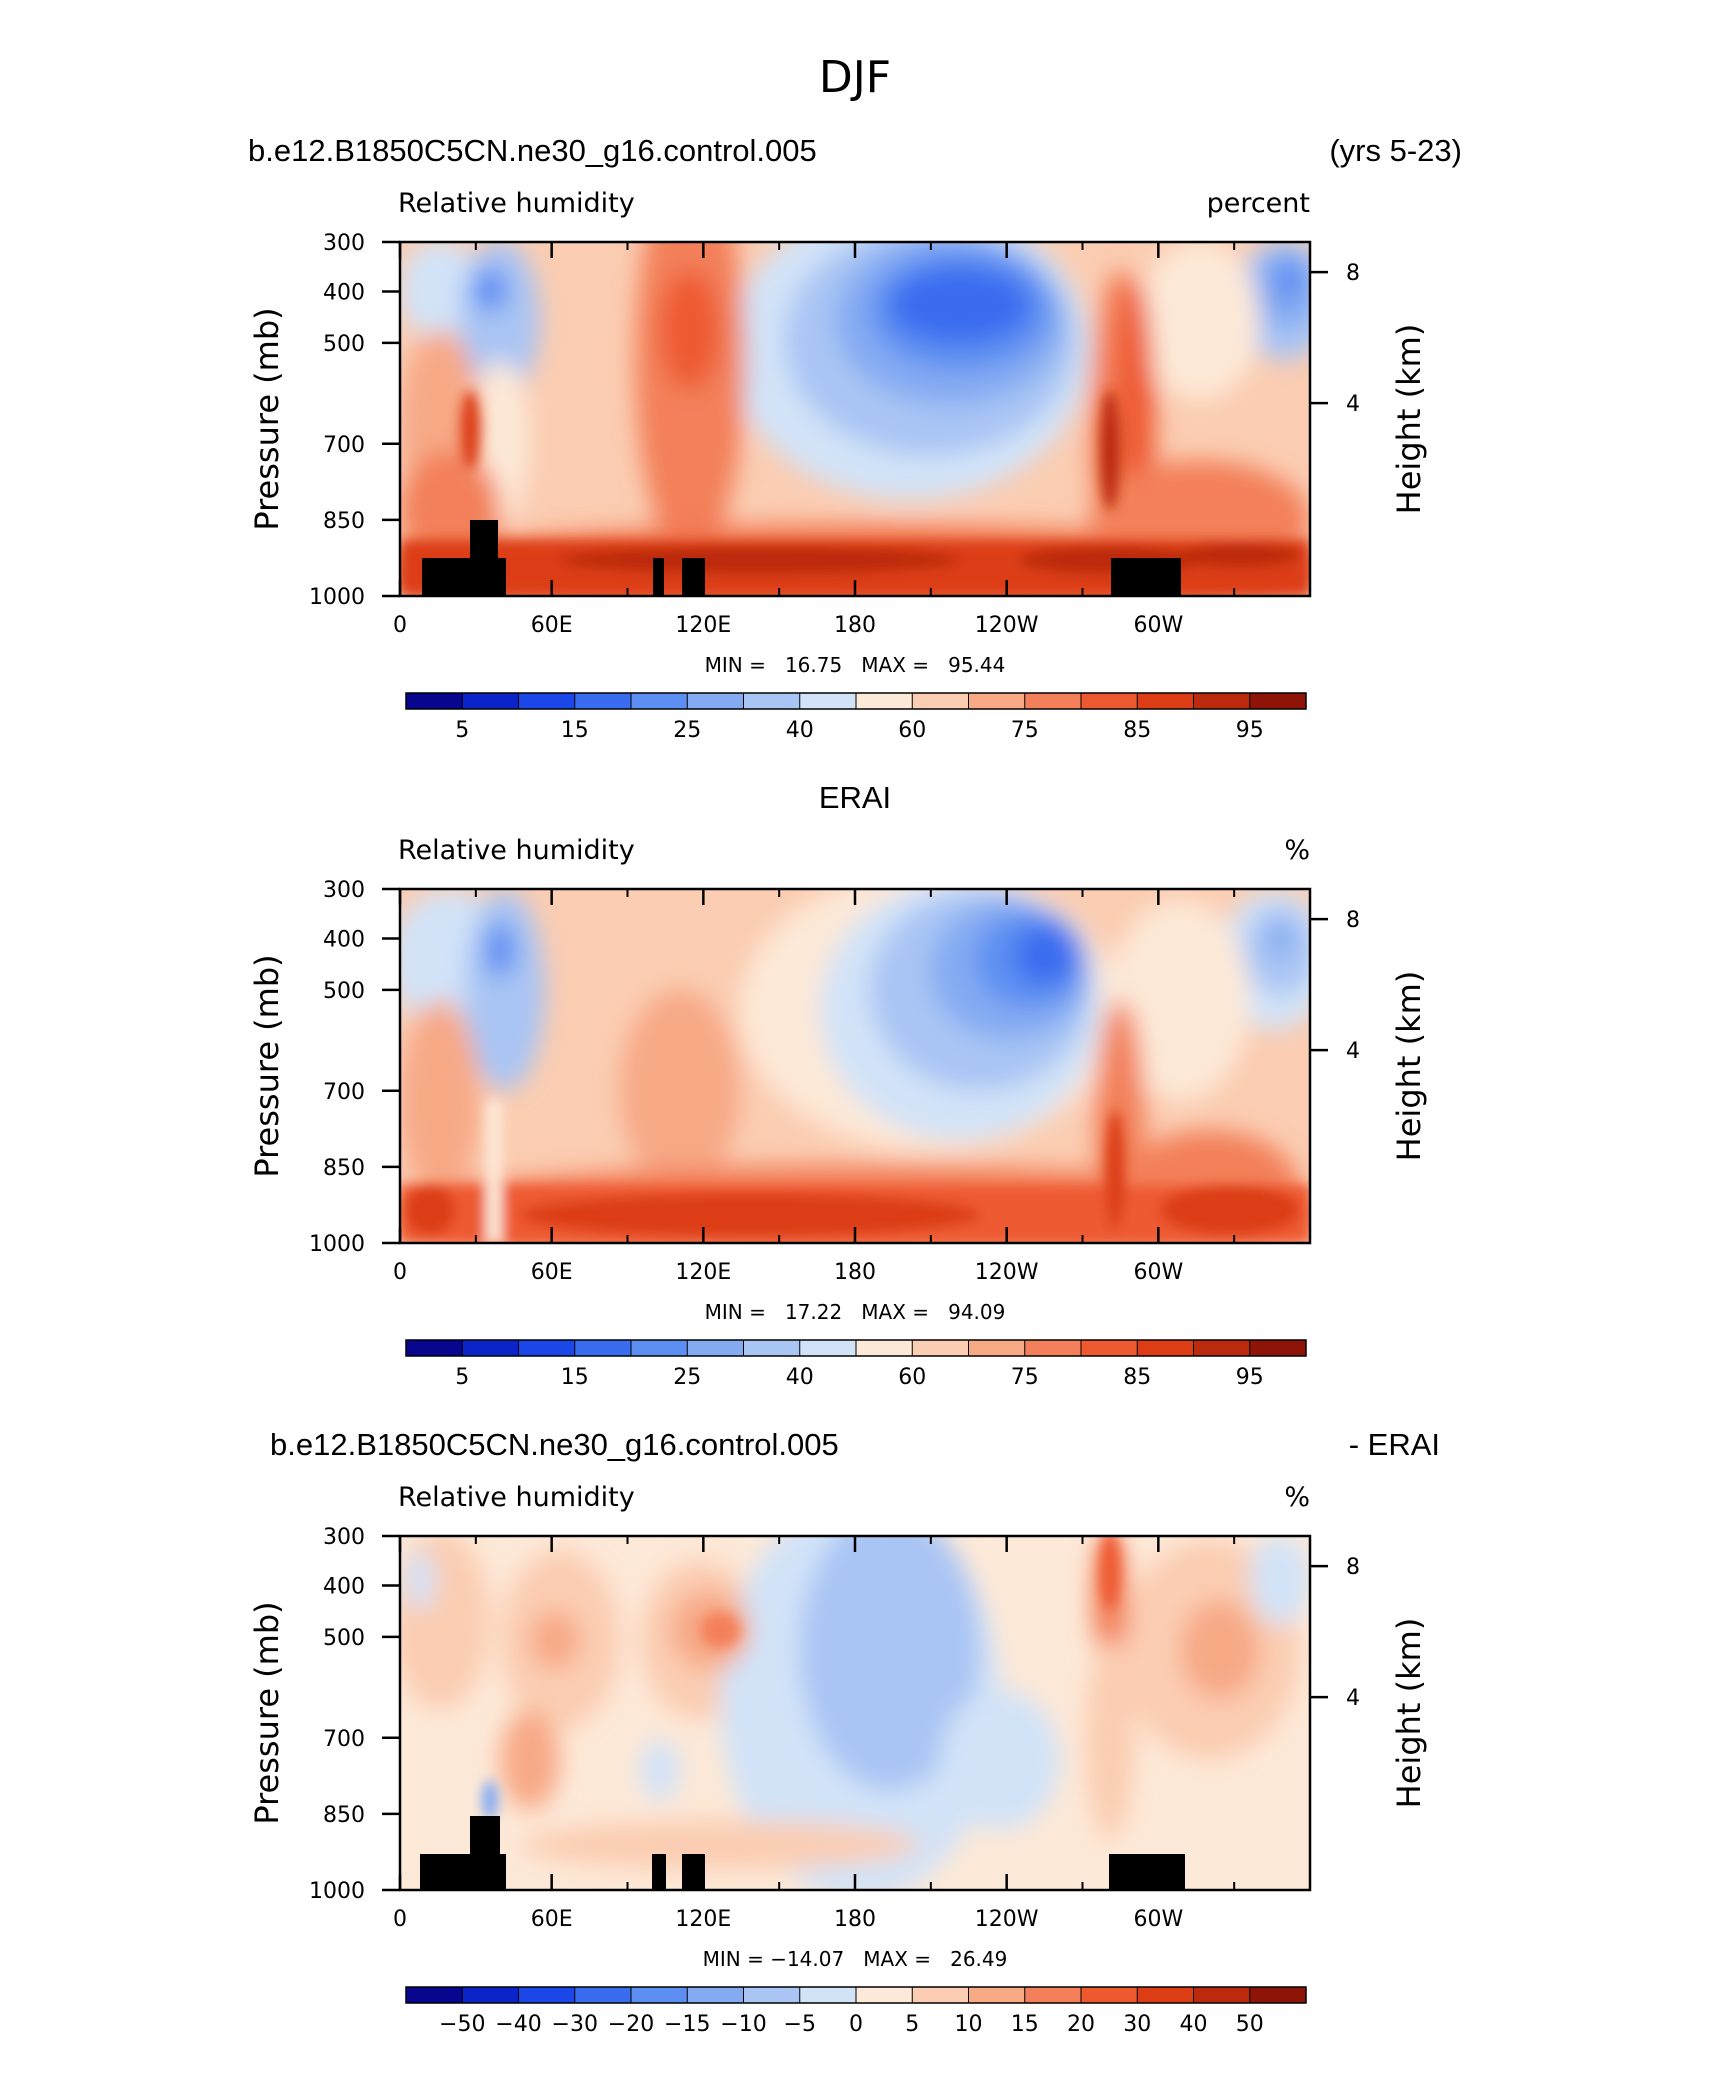 Image resolution: width=1710 pixels, height=2074 pixels. What do you see at coordinates (400, 1272) in the screenshot?
I see `obs-xtick-label: 0` at bounding box center [400, 1272].